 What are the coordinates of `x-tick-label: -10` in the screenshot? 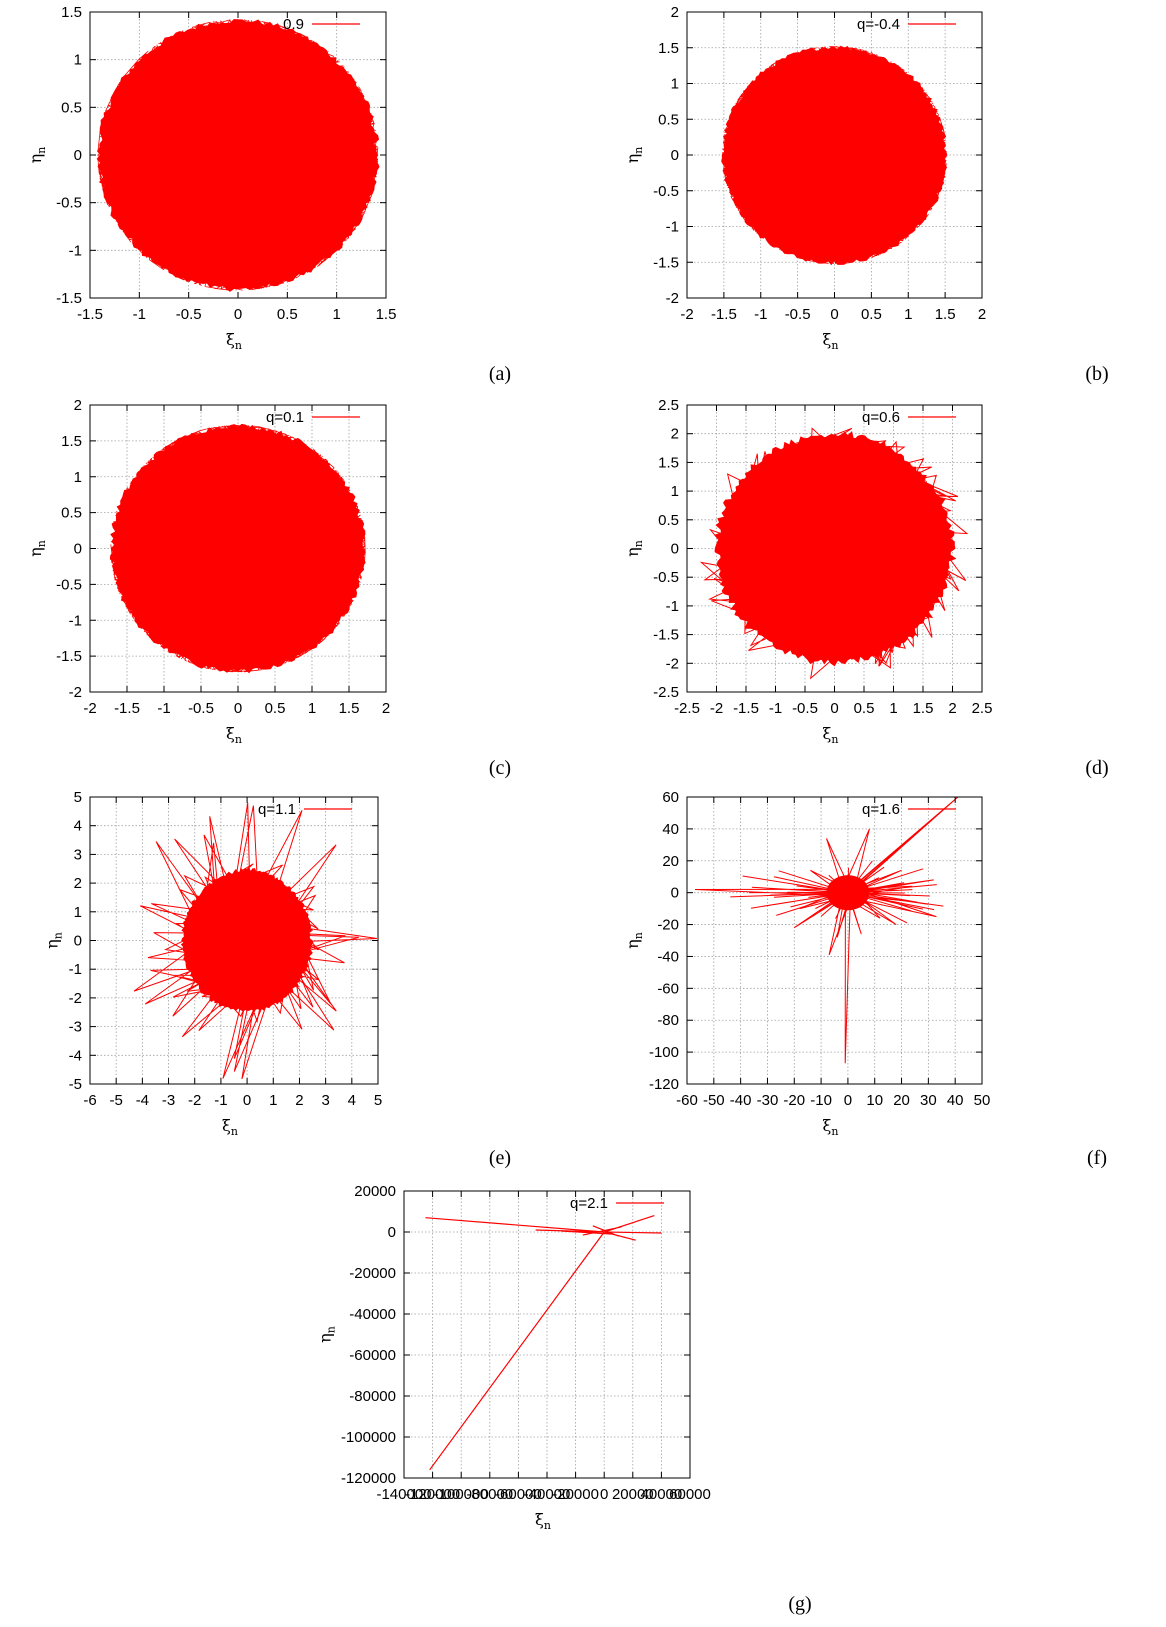 It's located at (821, 1100).